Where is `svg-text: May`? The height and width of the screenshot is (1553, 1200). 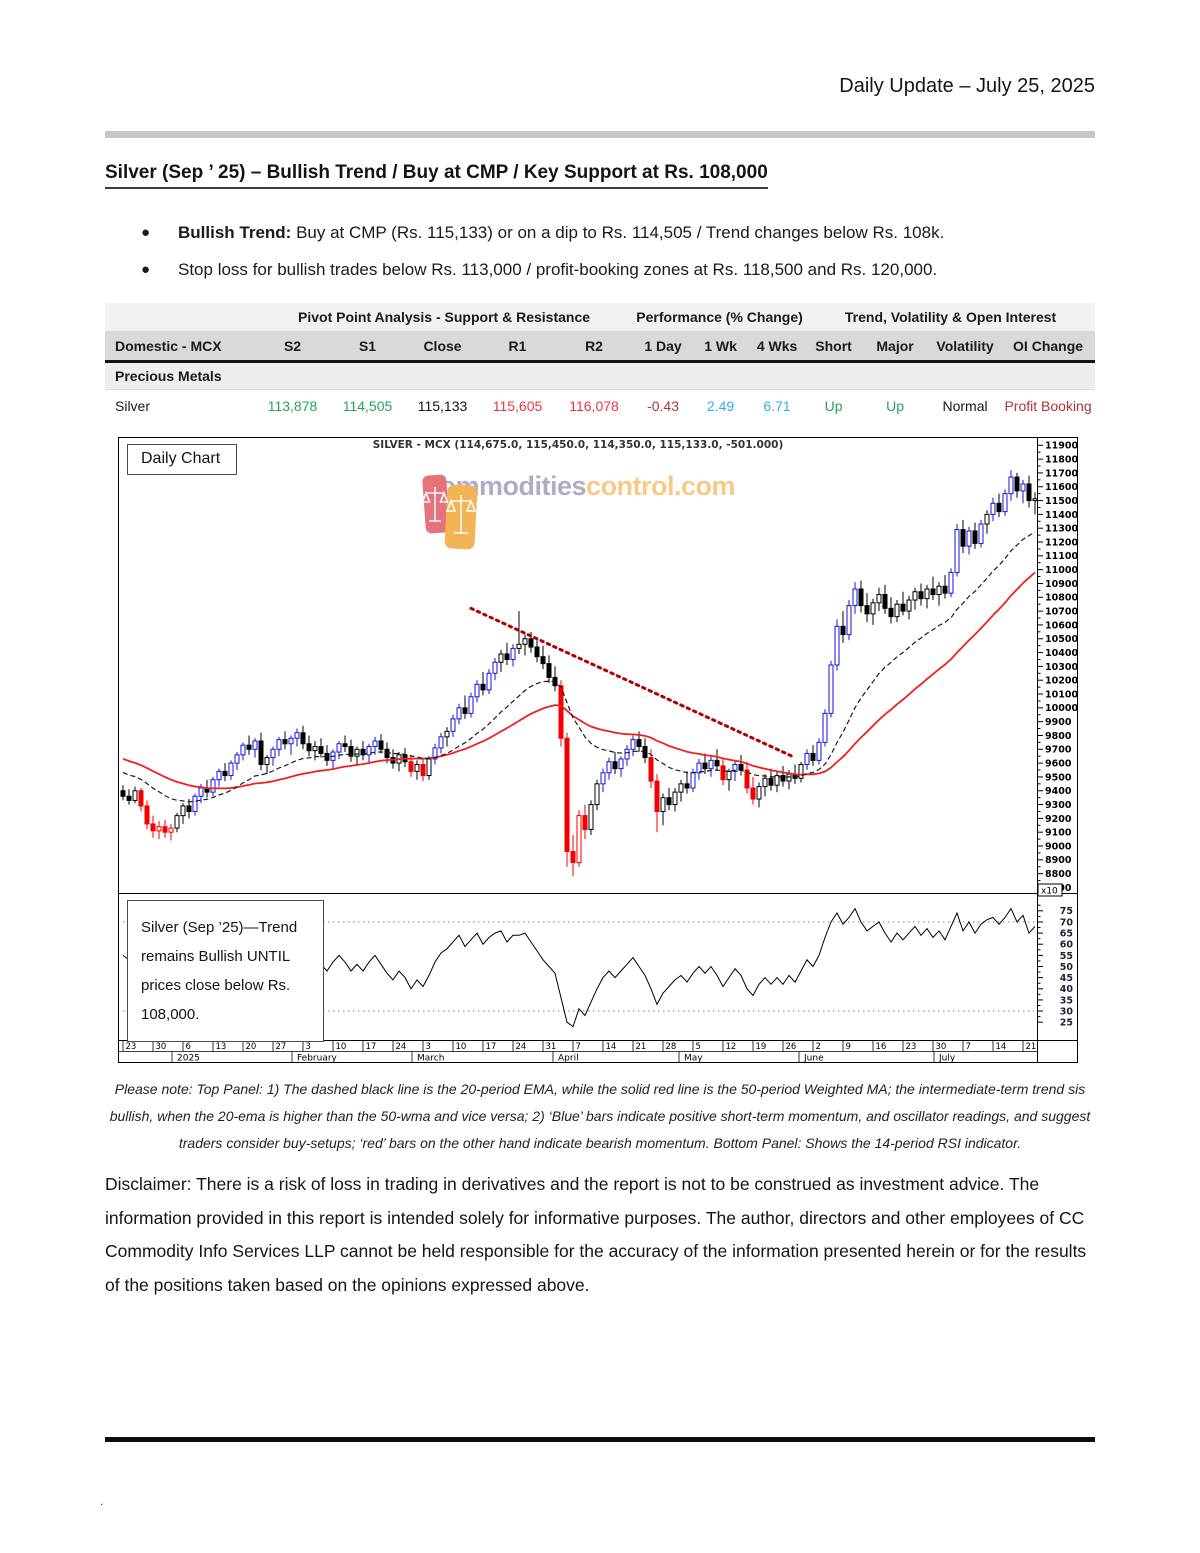 svg-text: May is located at coordinates (693, 1059).